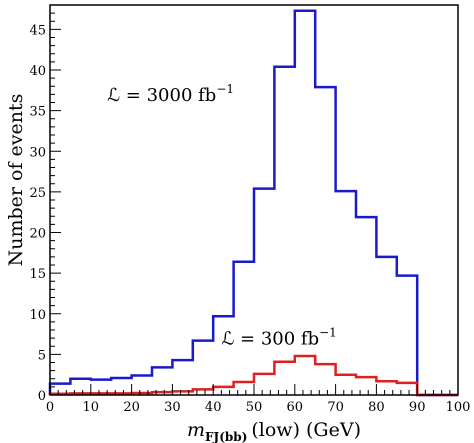  I want to click on annotation-3000-text: ℒ = 3000 fb, so click(161, 95).